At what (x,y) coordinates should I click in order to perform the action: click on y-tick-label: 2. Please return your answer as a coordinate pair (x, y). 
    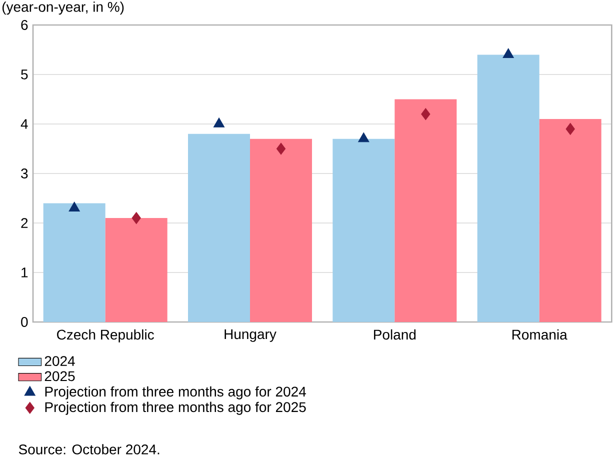
    Looking at the image, I should click on (24, 223).